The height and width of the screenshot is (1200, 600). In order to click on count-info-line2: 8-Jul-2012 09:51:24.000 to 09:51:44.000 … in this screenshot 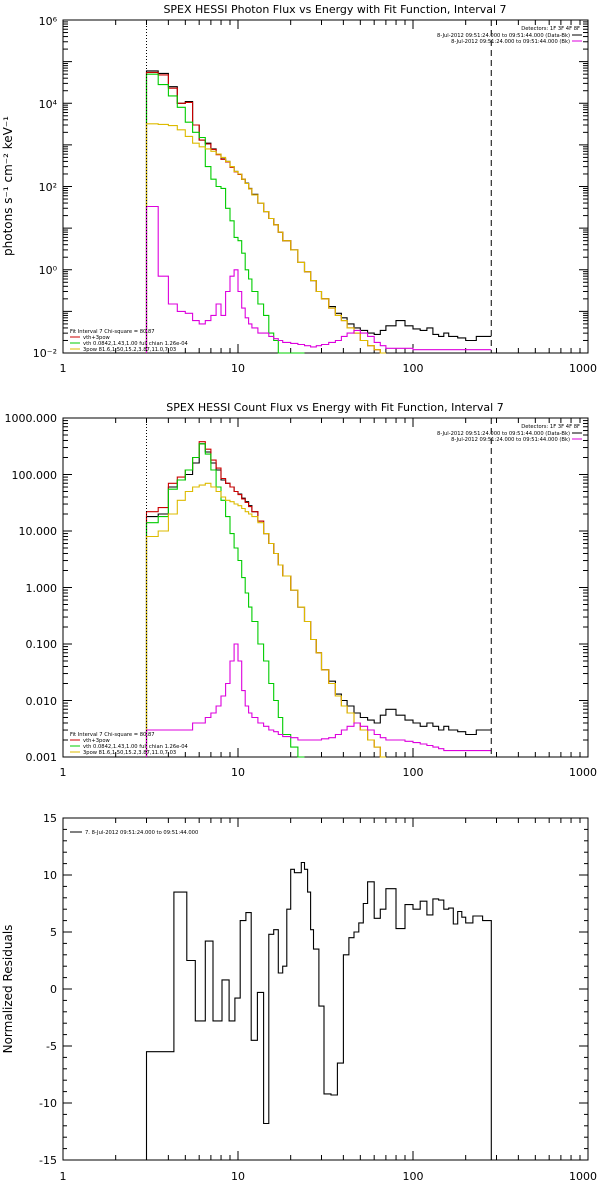, I will do `click(510, 440)`.